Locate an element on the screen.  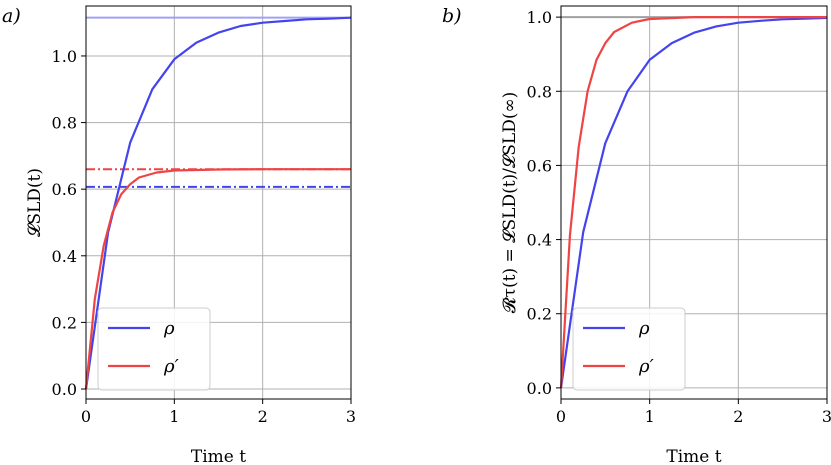
panel-b-y-tick-label: 0.0 is located at coordinates (539, 388).